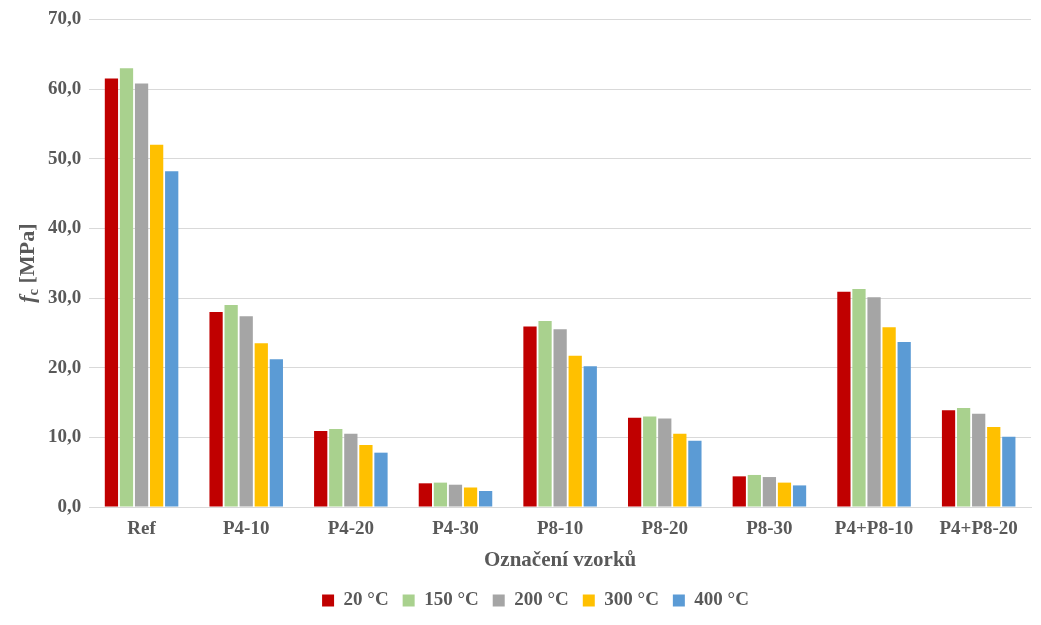  I want to click on x-tick-label: P4+P8-20, so click(978, 528).